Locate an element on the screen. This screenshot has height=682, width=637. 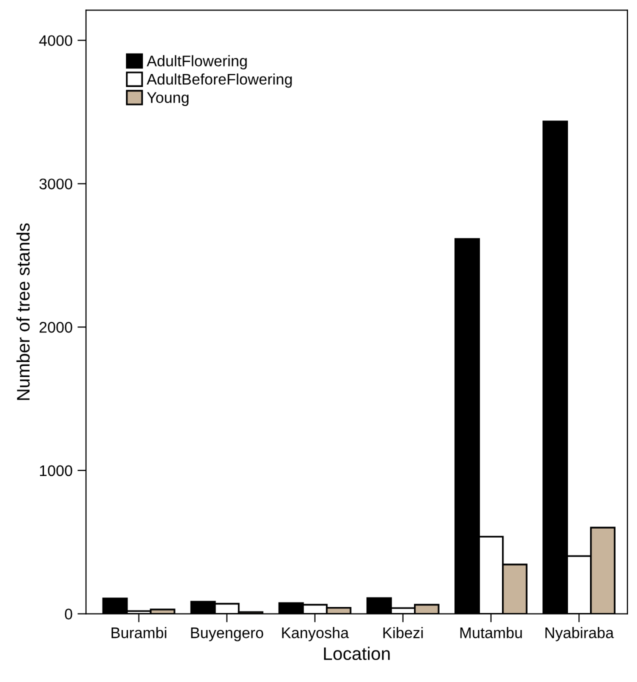
x-axis-title: Location is located at coordinates (357, 653).